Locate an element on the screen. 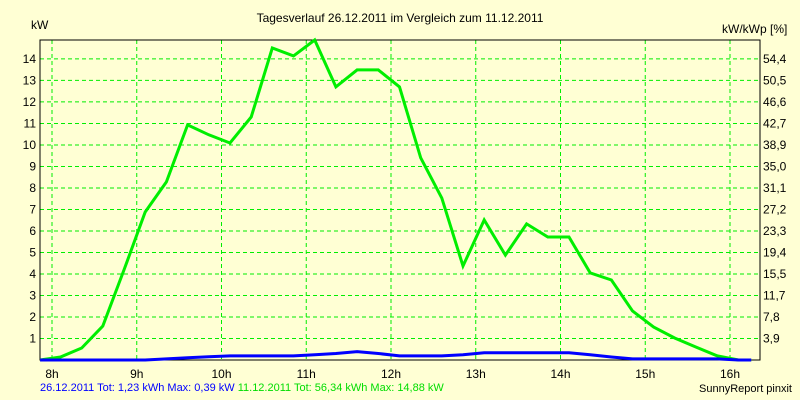 This screenshot has width=800, height=400. y2-tick-label: 27,2 is located at coordinates (775, 209).